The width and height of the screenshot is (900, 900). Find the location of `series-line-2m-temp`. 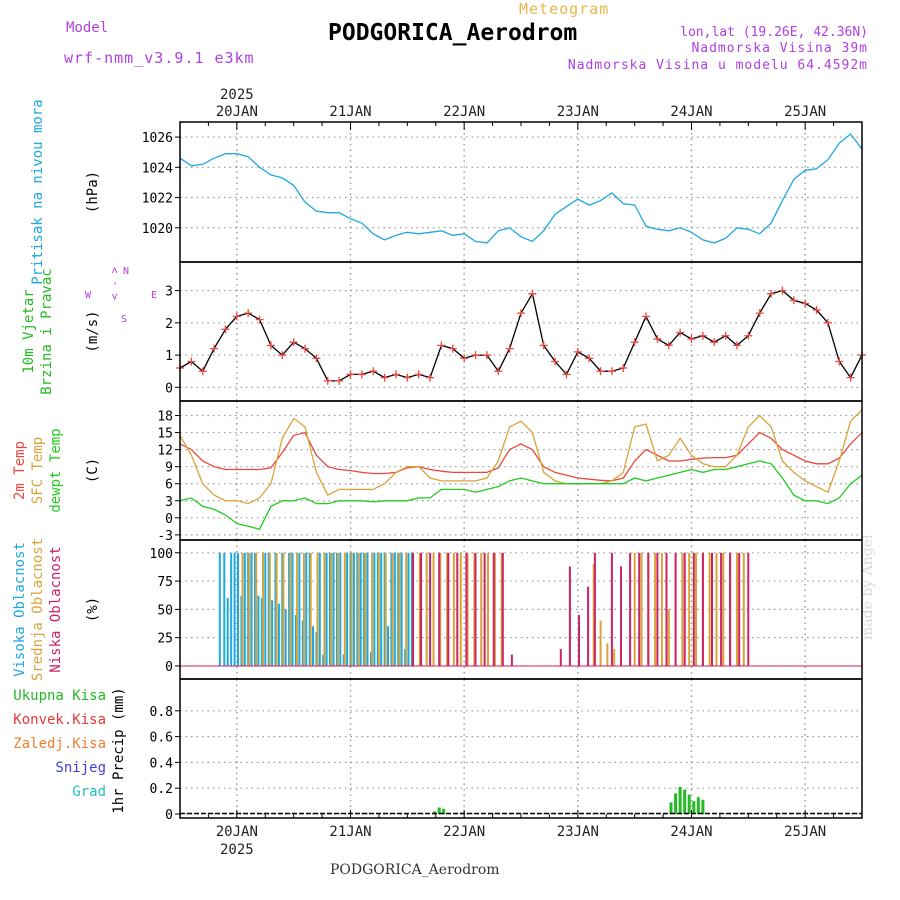

series-line-2m-temp is located at coordinates (521, 456).